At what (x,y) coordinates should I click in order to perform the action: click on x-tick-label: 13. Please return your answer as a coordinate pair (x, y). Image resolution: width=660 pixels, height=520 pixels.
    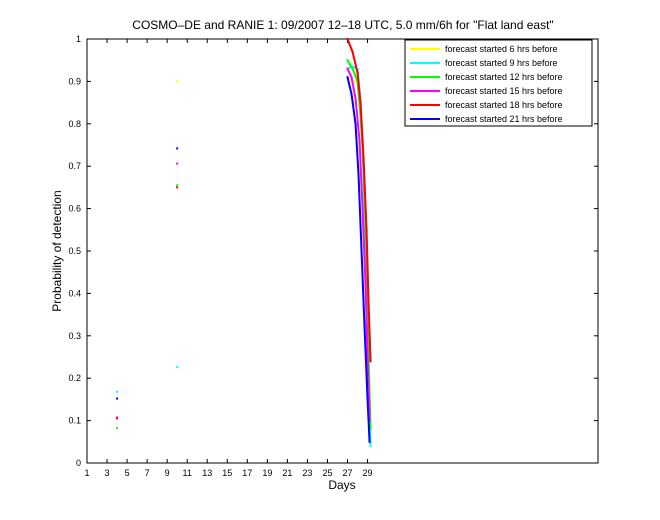
    Looking at the image, I should click on (207, 473).